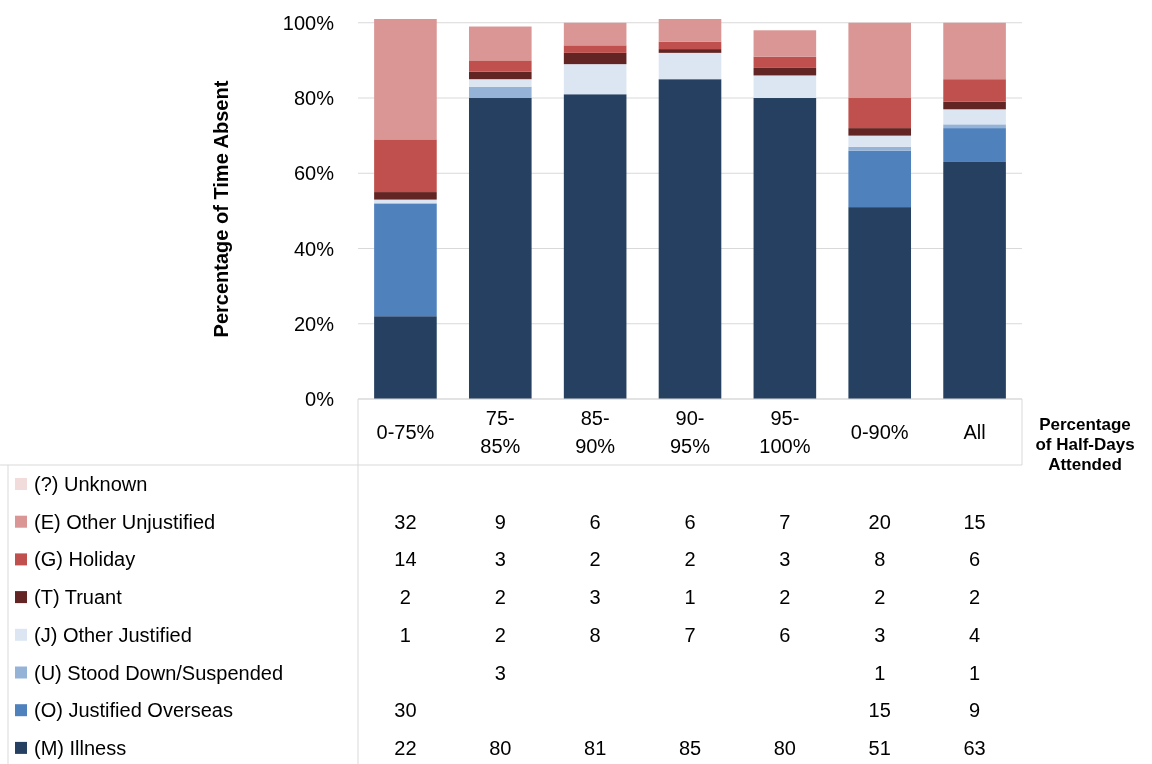 This screenshot has width=1152, height=764. I want to click on x-tick-label: 0-75%, so click(405, 432).